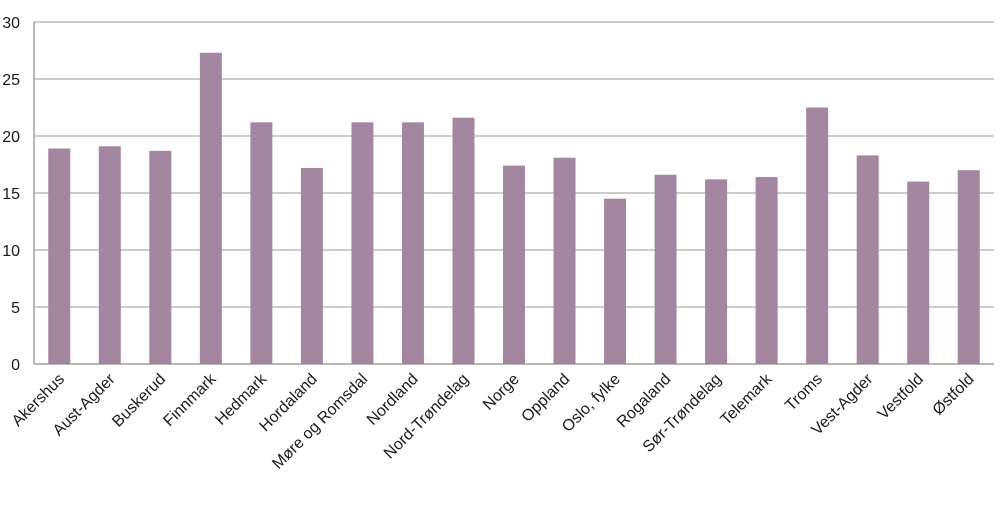 This screenshot has height=506, width=1000. I want to click on y-tick-label: 10, so click(11, 251).